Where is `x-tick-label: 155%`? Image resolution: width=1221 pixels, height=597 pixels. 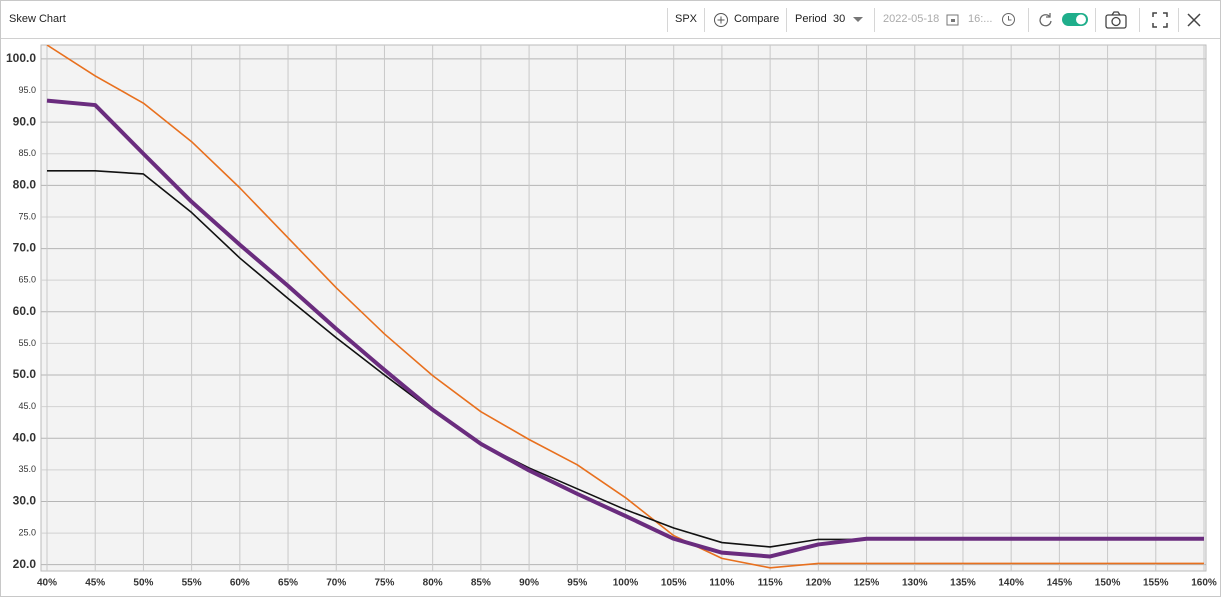 x-tick-label: 155% is located at coordinates (1156, 583).